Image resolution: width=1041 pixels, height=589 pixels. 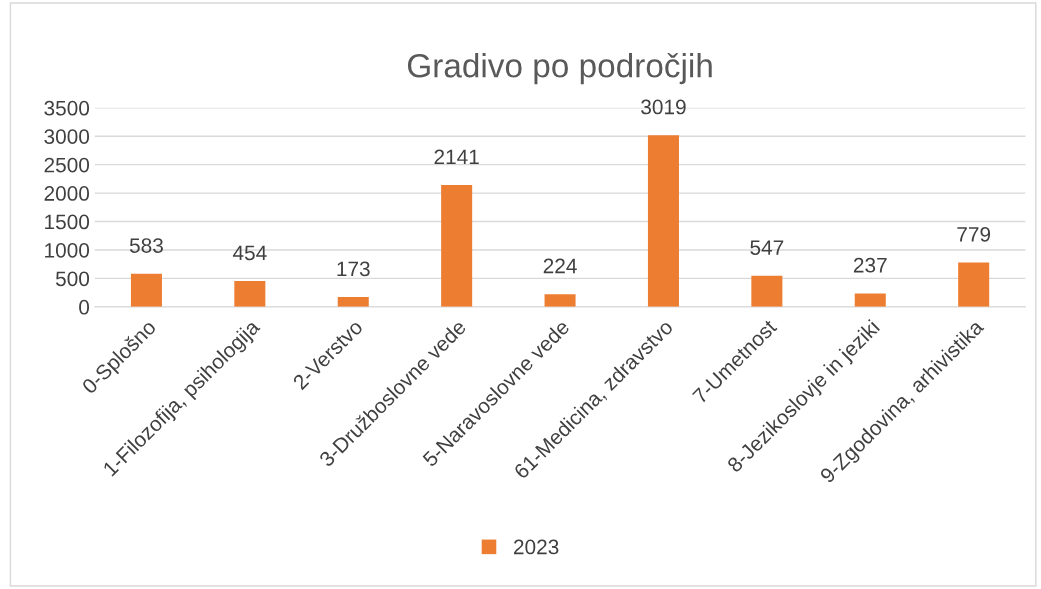 I want to click on y-tick-label: 3500, so click(x=67, y=108).